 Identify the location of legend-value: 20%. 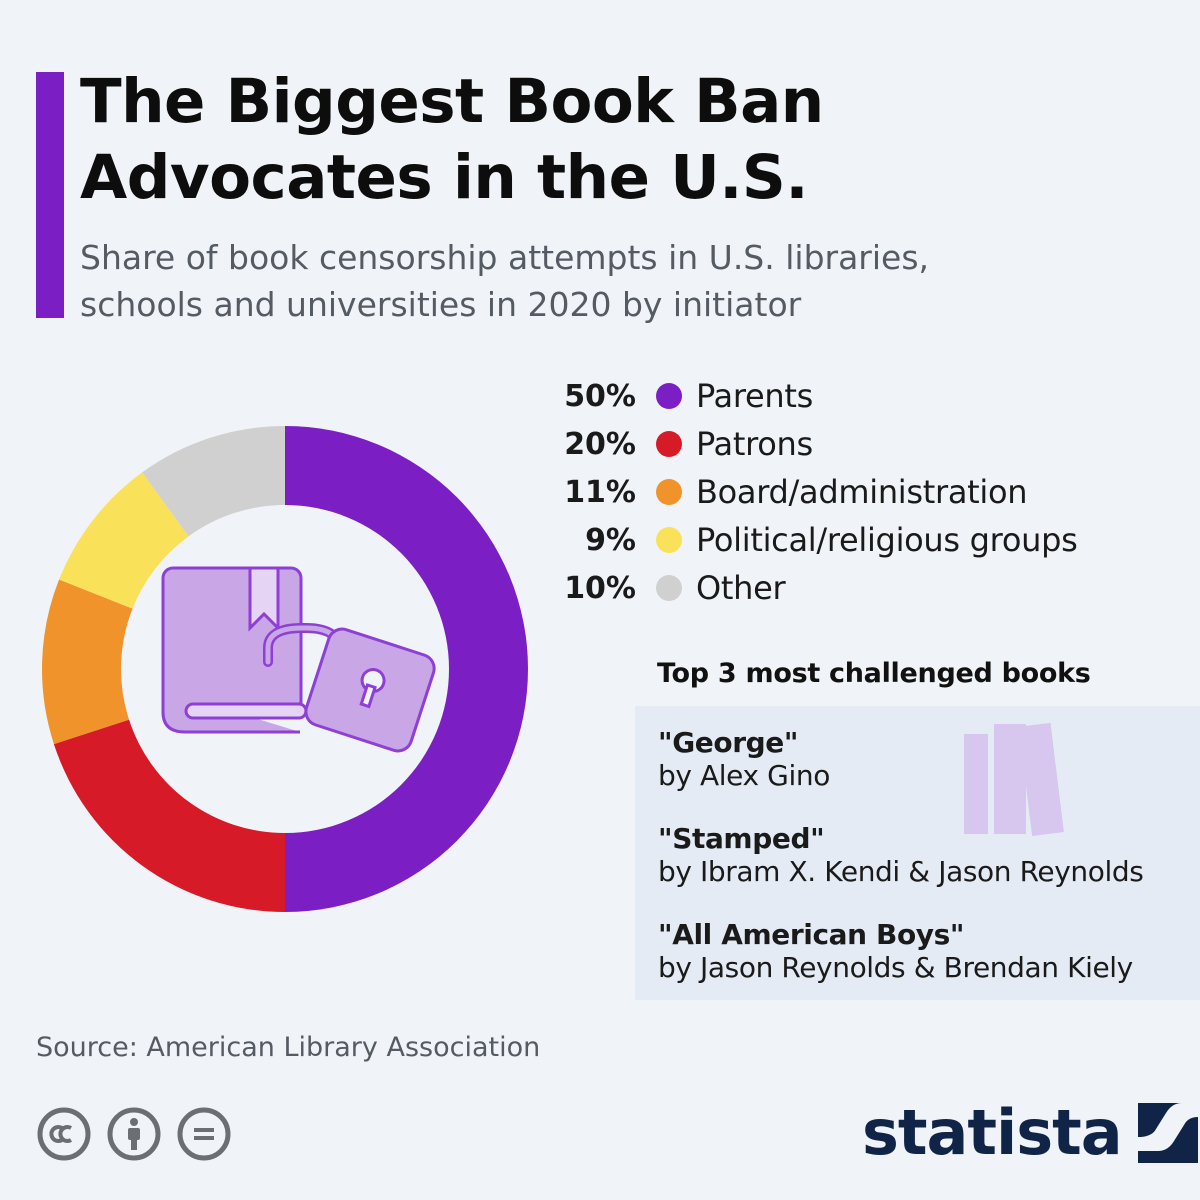
(600, 444).